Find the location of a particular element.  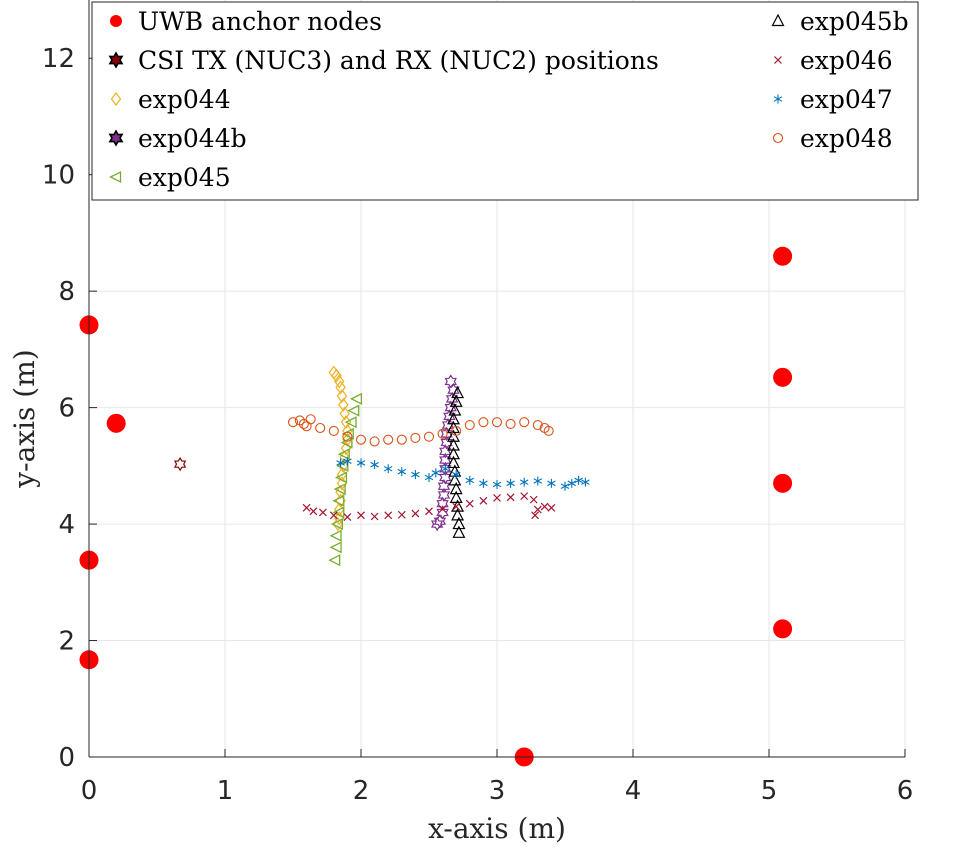

y-tick-label: 0 is located at coordinates (66, 758).